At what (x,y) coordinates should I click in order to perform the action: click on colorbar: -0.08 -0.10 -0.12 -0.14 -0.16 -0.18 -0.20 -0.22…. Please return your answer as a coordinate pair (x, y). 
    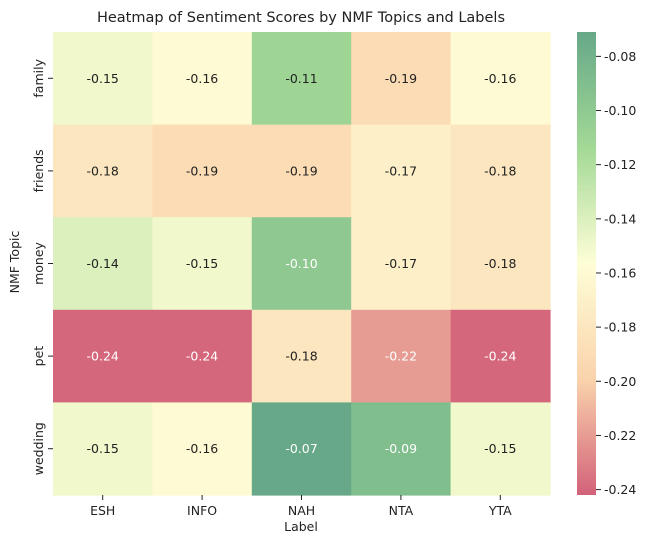
    Looking at the image, I should click on (606, 264).